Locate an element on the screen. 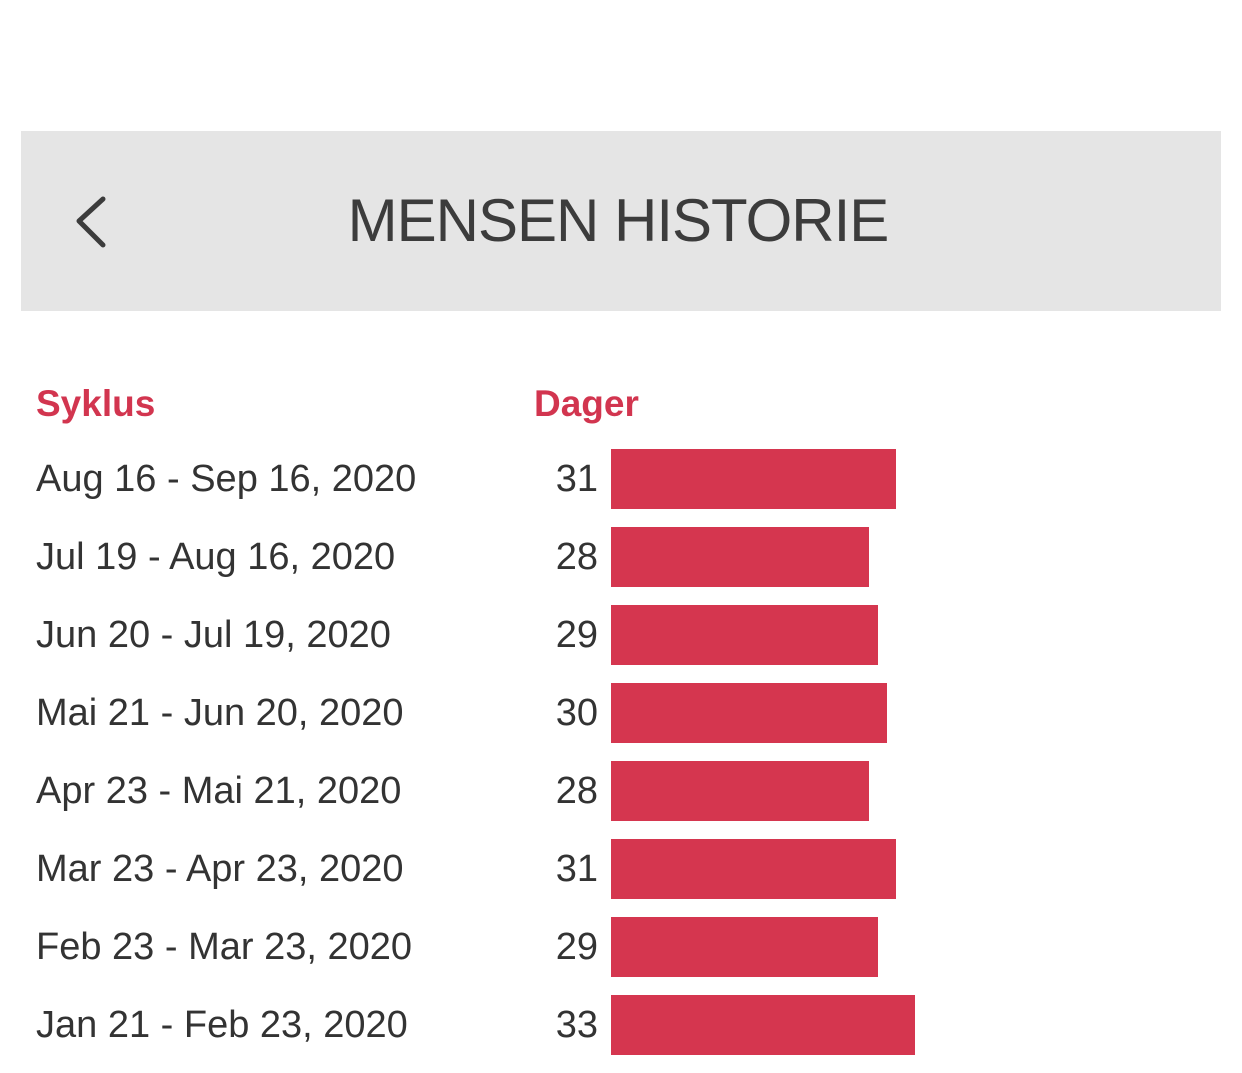 This screenshot has width=1242, height=1073. cycle-range: Feb 23 - Mar 23, 2020 is located at coordinates (224, 947).